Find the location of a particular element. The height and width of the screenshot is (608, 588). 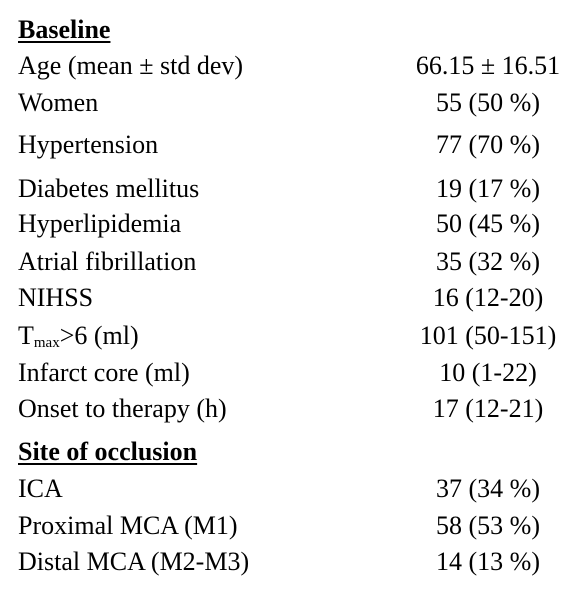

table-row-hyperlipidemia: Hyperlipidemia 50 (45 %) is located at coordinates (298, 224).